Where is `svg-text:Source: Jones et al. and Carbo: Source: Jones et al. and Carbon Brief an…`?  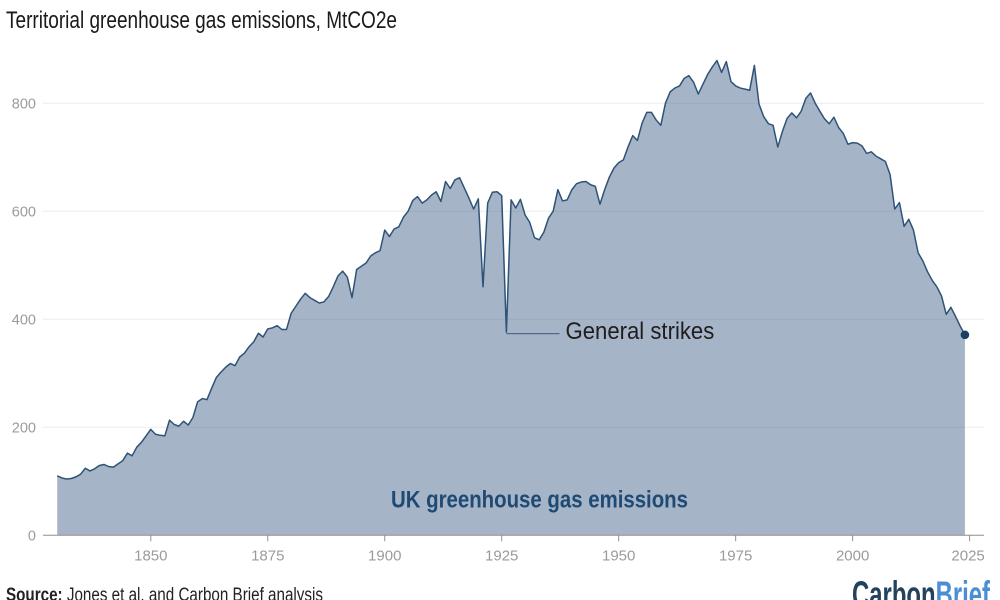 svg-text:Source: Jones et al. and Carbo: Source: Jones et al. and Carbon Brief an… is located at coordinates (164, 592).